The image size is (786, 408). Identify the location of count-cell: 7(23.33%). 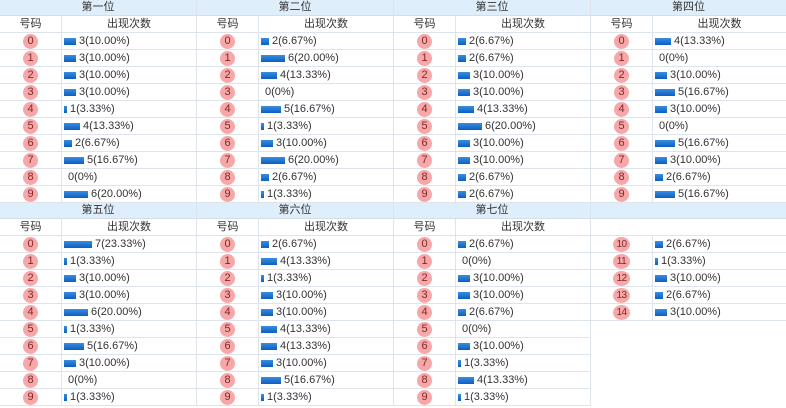
(129, 244).